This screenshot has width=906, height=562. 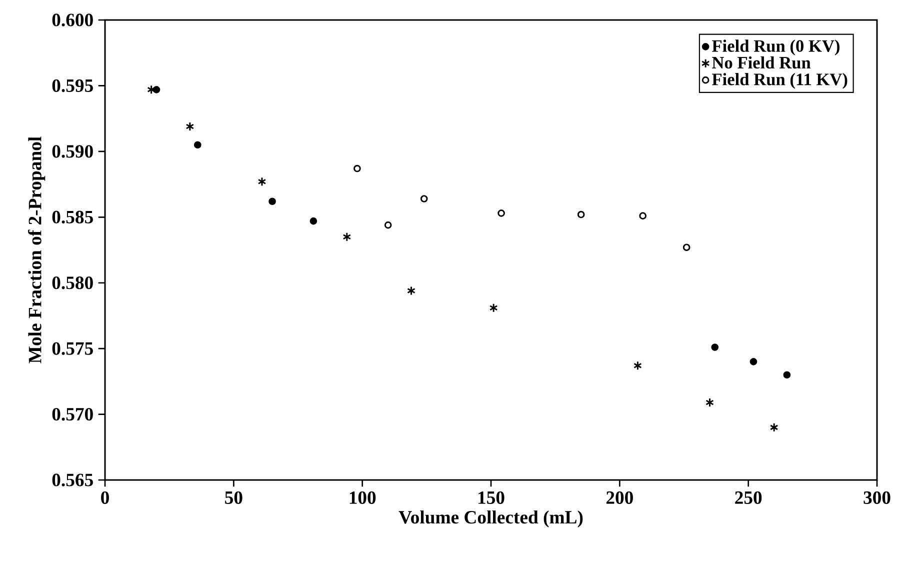 What do you see at coordinates (780, 81) in the screenshot?
I see `legend-label: Field Run (11 KV)` at bounding box center [780, 81].